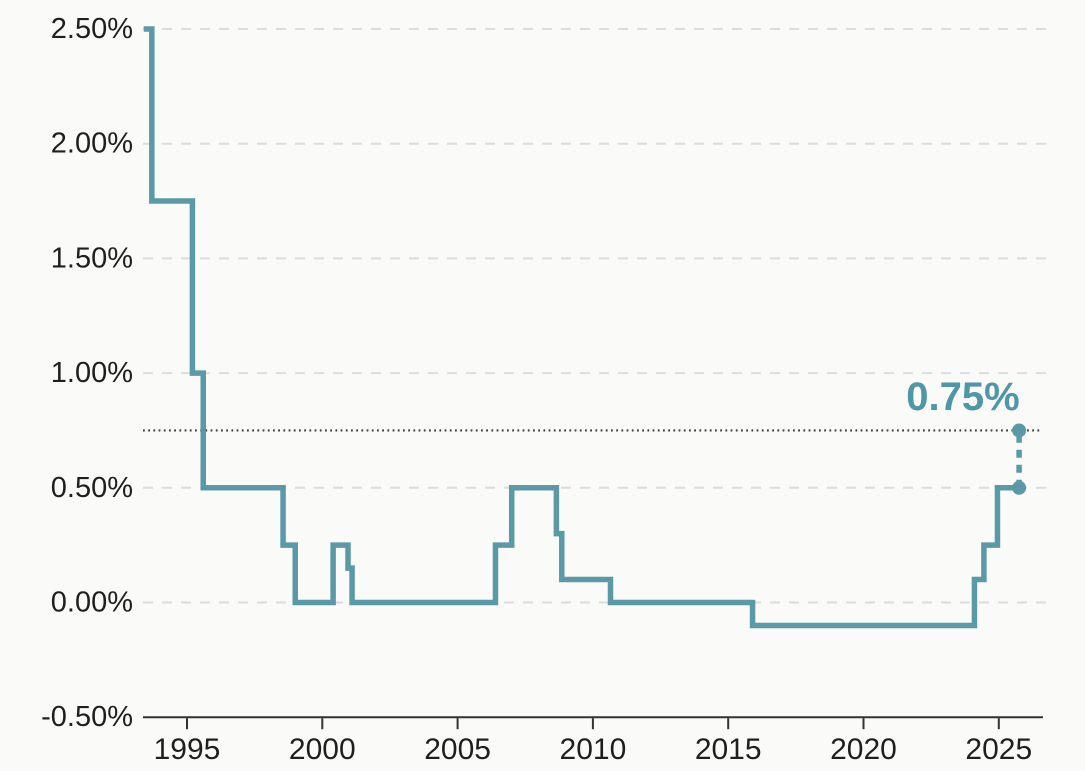  Describe the element at coordinates (863, 749) in the screenshot. I see `x-axis-label: 2020` at that location.